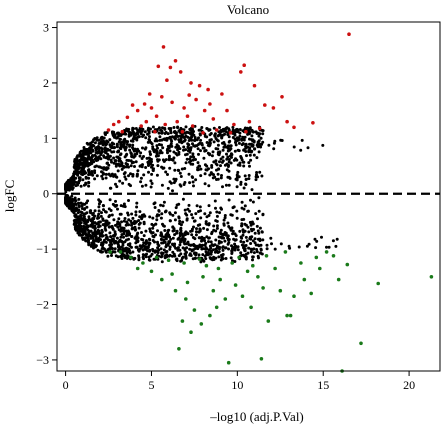 This screenshot has height=431, width=447. I want to click on y-tick-label: −1, so click(42, 249).